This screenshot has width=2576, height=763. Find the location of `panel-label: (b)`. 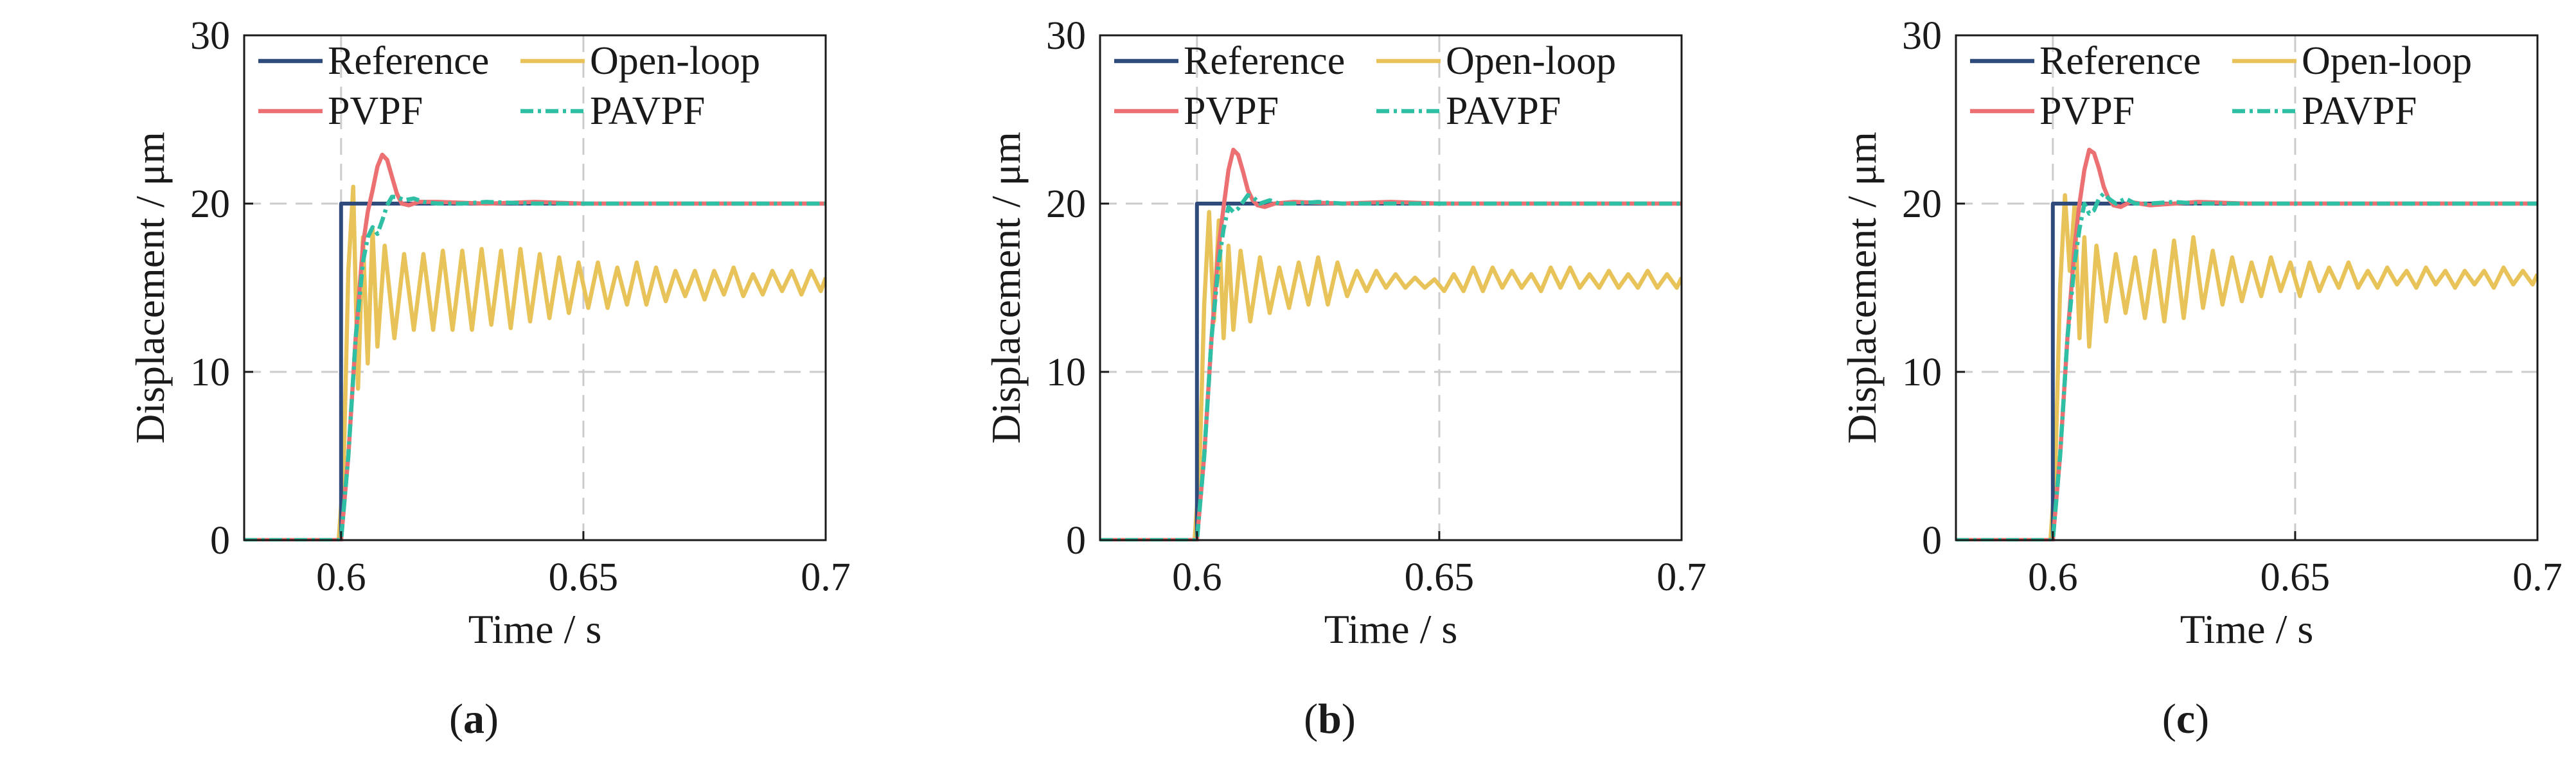

panel-label: (b) is located at coordinates (1330, 719).